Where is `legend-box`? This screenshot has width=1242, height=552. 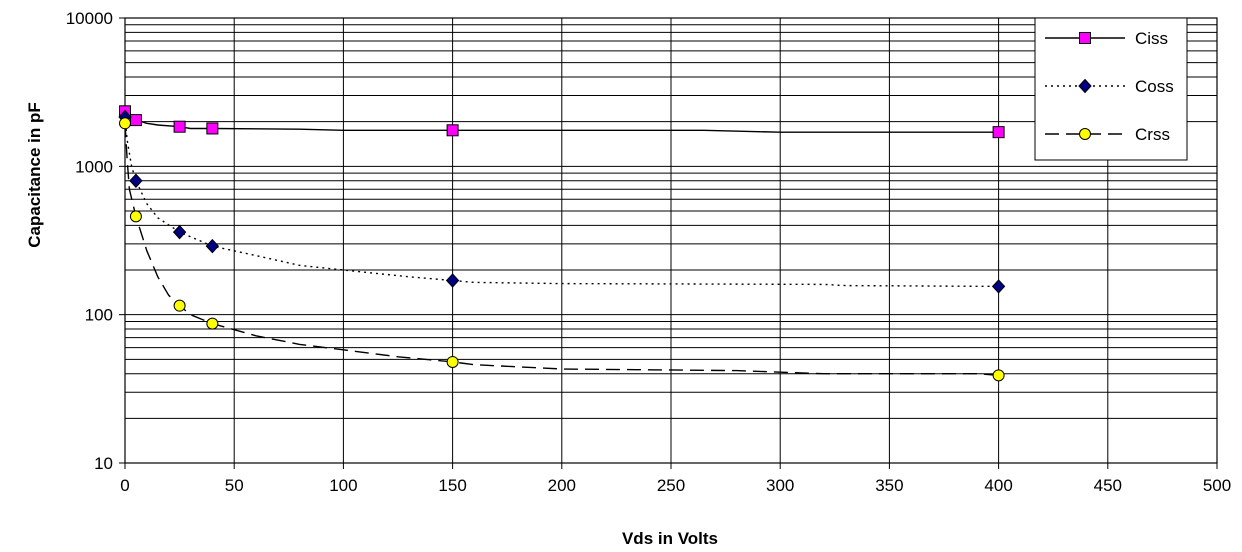 legend-box is located at coordinates (1111, 89).